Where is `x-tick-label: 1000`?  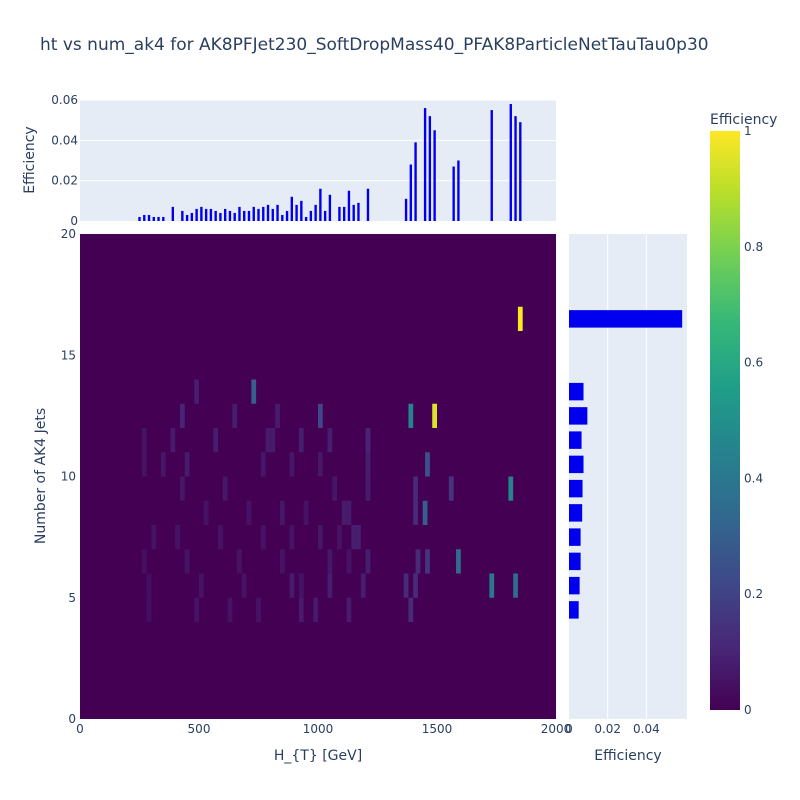 x-tick-label: 1000 is located at coordinates (318, 729).